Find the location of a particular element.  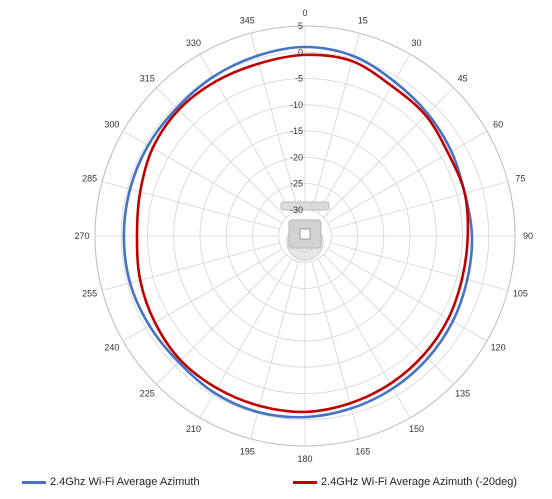

angle-tick-label: 45 is located at coordinates (463, 78).